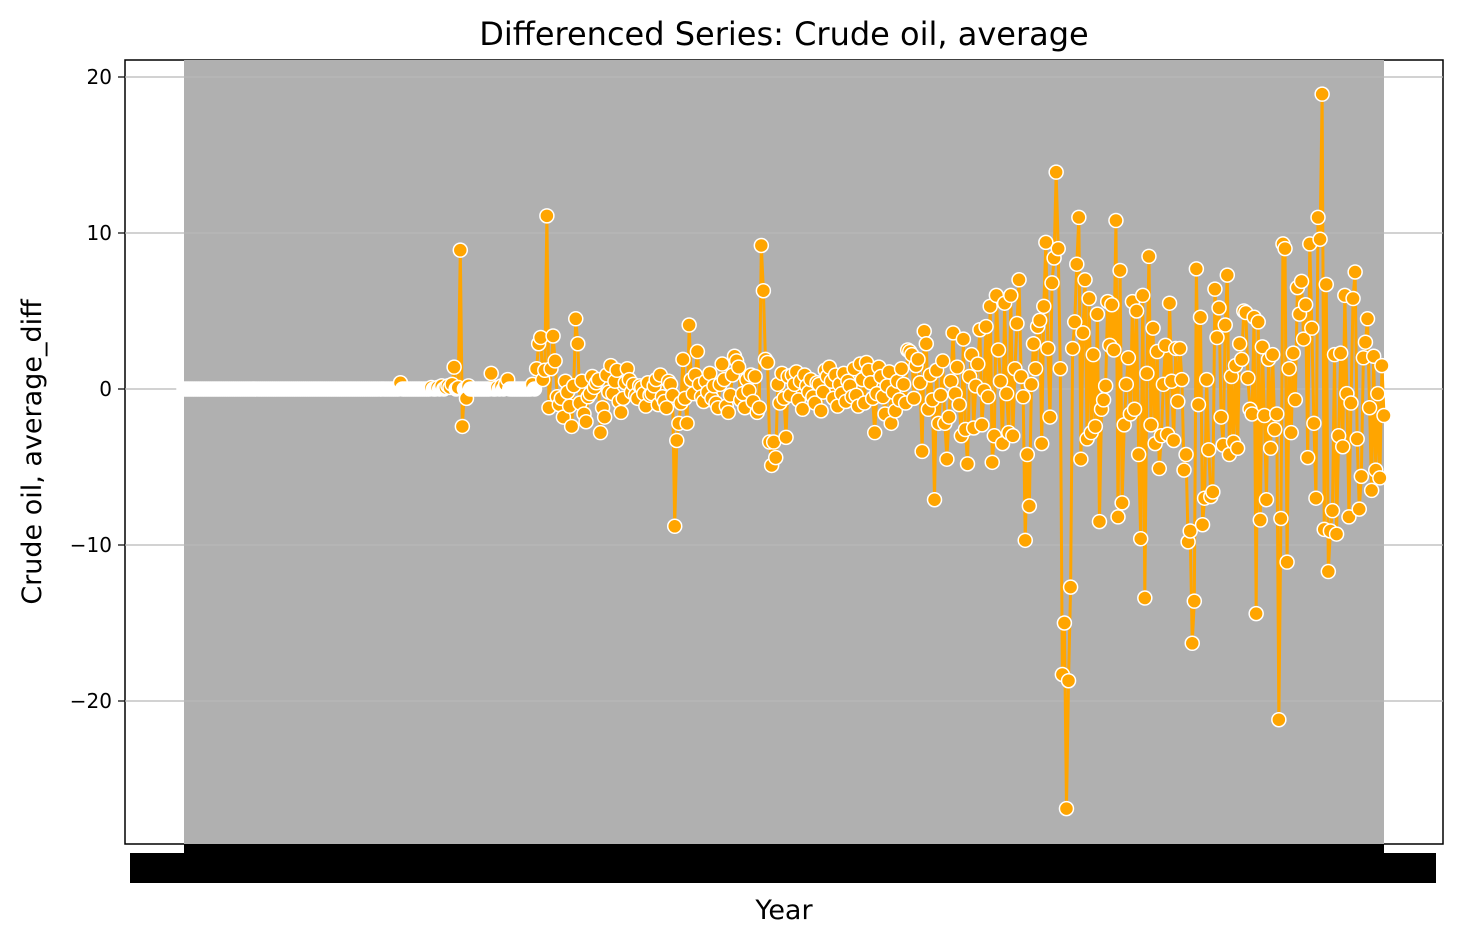 The width and height of the screenshot is (1460, 944). What do you see at coordinates (91, 701) in the screenshot?
I see `y-tick-label: −20` at bounding box center [91, 701].